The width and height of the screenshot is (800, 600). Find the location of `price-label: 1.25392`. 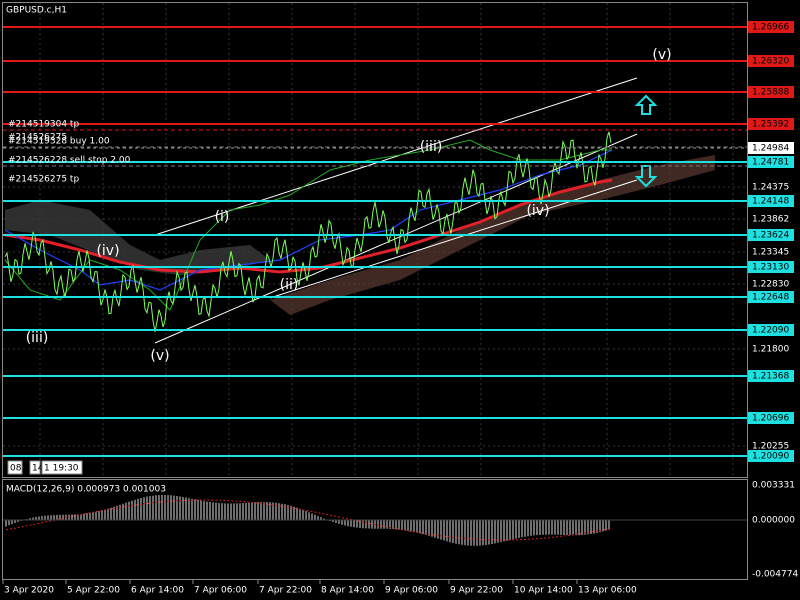

price-label: 1.25392 is located at coordinates (770, 125).